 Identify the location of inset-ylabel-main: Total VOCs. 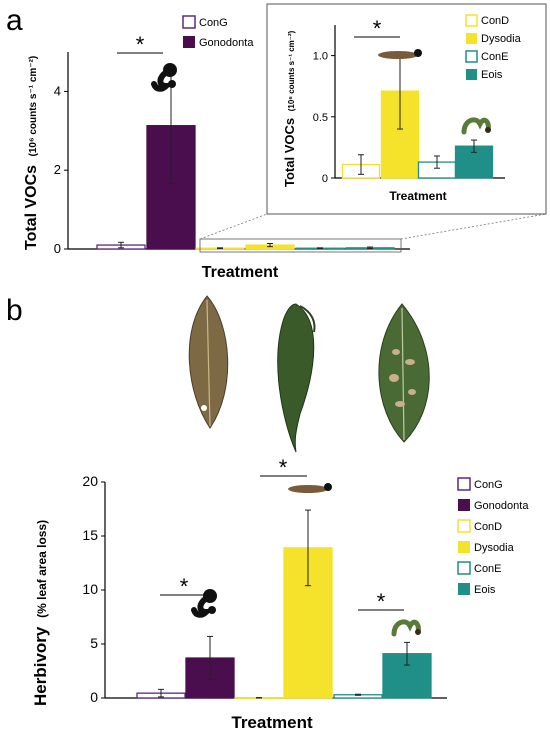
(289, 152).